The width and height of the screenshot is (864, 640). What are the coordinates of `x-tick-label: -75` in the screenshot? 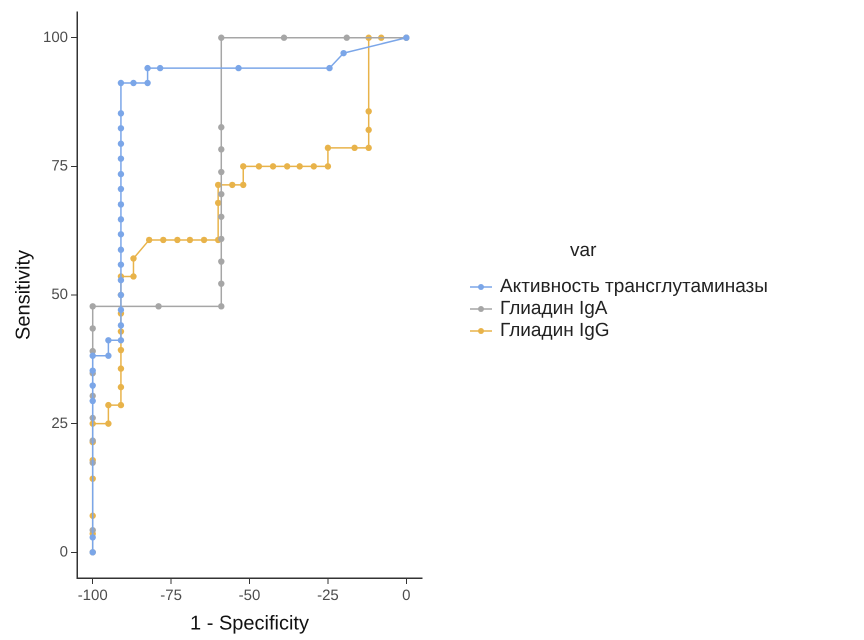 It's located at (171, 595).